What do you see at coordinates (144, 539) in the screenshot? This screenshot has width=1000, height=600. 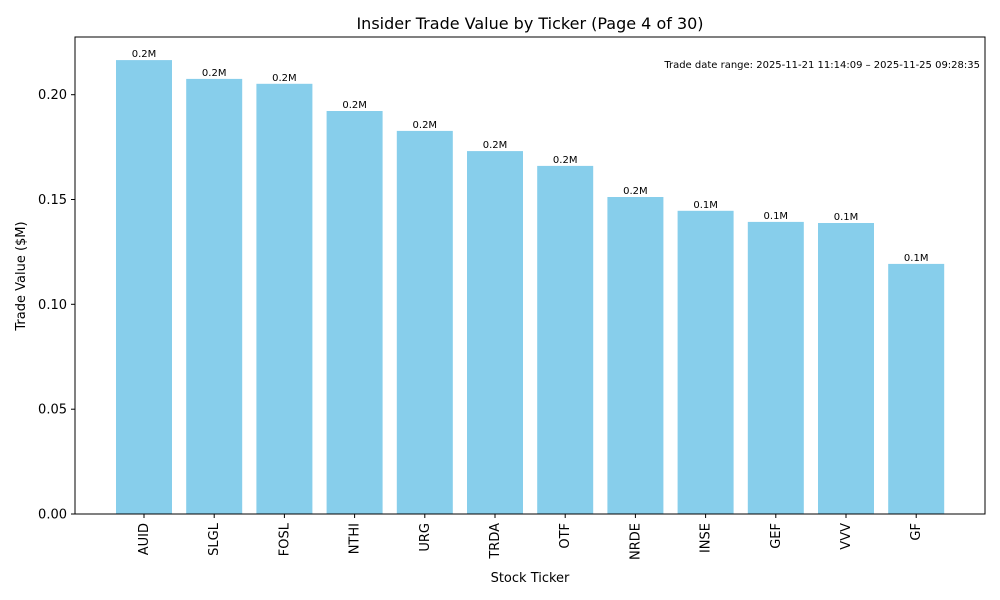 I see `x-tick-label-auid: AUID` at bounding box center [144, 539].